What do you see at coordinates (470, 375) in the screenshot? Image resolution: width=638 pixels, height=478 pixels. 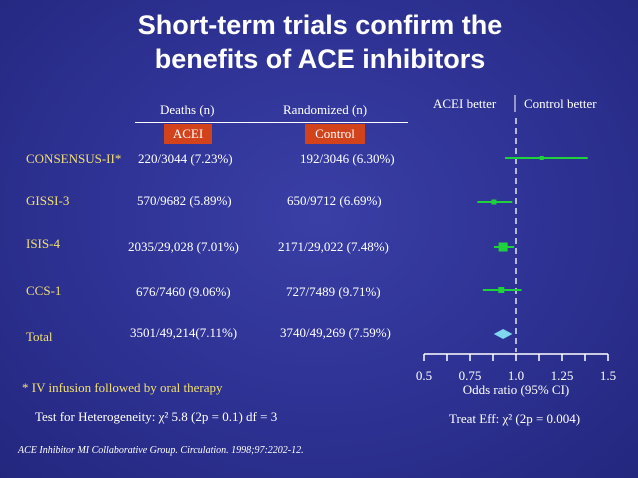 I see `x-tick-label: 0.75` at bounding box center [470, 375].